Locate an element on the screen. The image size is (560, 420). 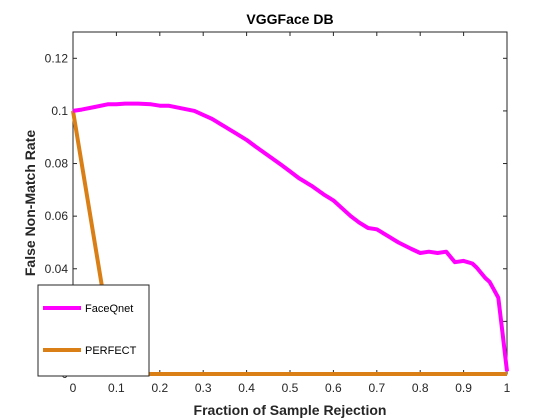
x-tick-label: 0.3 is located at coordinates (203, 388).